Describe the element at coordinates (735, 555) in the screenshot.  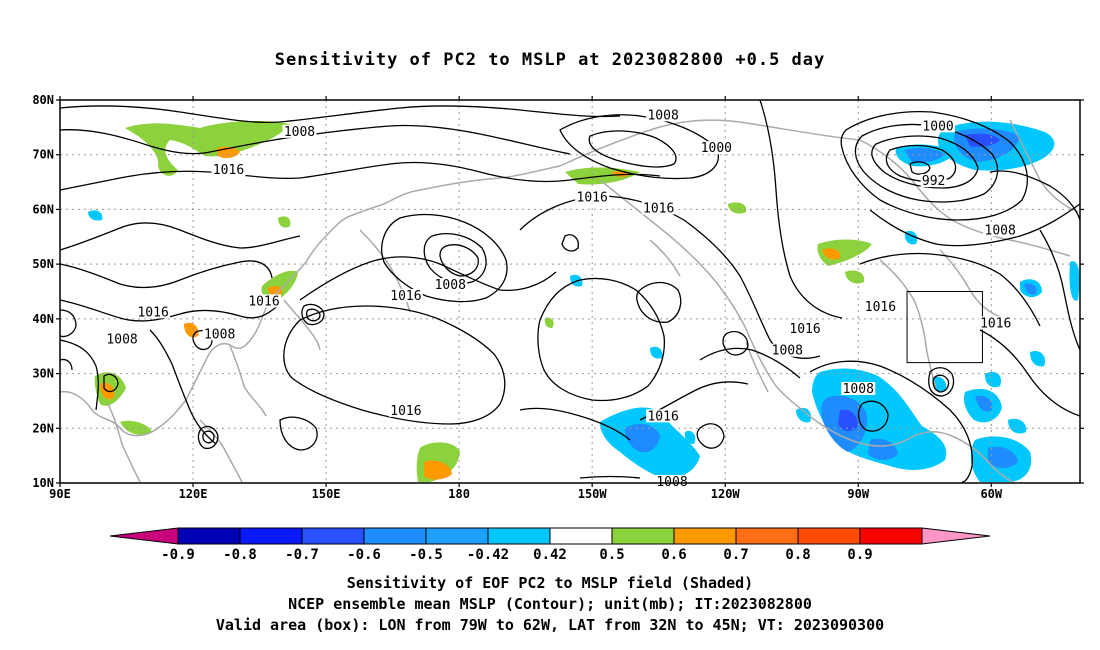
I see `colorbar-label: 0.7` at that location.